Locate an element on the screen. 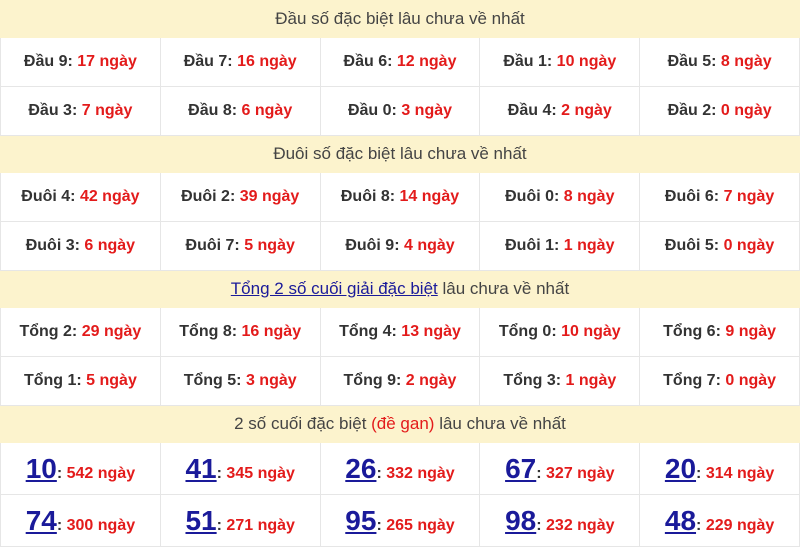 This screenshot has height=547, width=800. stat-cell: Đuôi 9: 4 ngày is located at coordinates (400, 246).